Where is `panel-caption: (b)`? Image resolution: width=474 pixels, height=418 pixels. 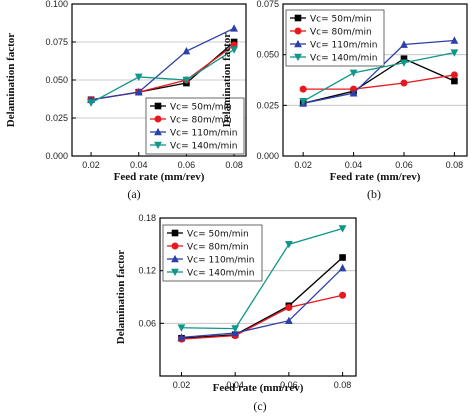
panel-caption: (b) is located at coordinates (374, 194).